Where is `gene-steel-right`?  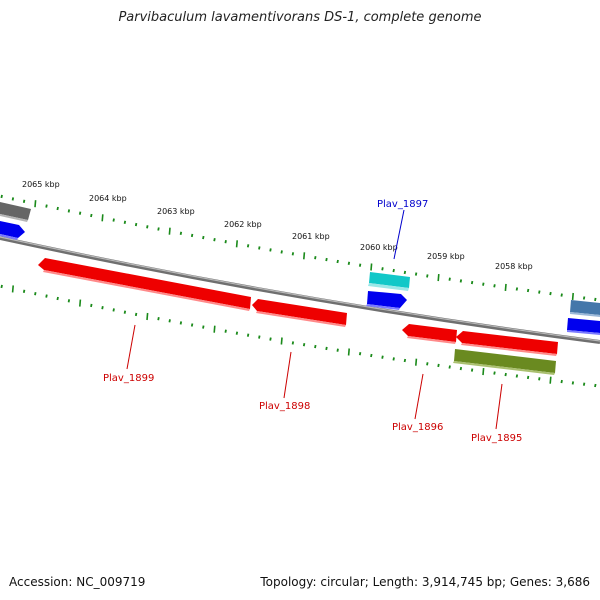
gene-steel-right is located at coordinates (585, 308).